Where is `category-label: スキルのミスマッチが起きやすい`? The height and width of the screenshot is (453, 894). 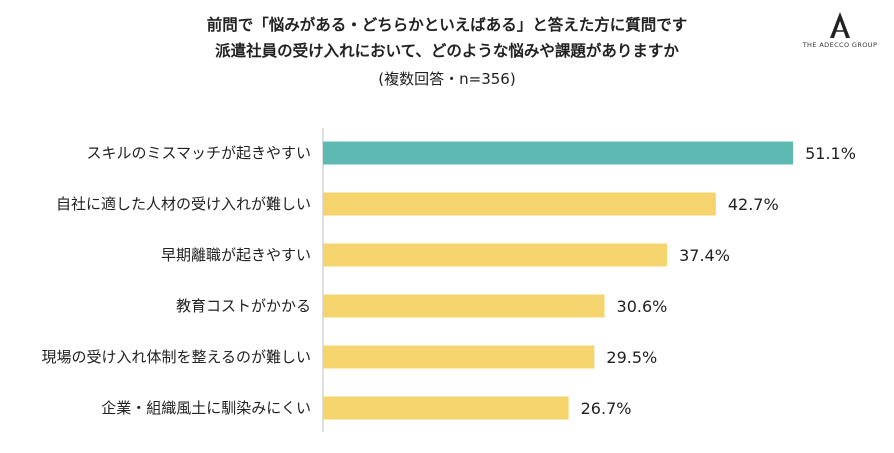
category-label: スキルのミスマッチが起きやすい is located at coordinates (198, 153).